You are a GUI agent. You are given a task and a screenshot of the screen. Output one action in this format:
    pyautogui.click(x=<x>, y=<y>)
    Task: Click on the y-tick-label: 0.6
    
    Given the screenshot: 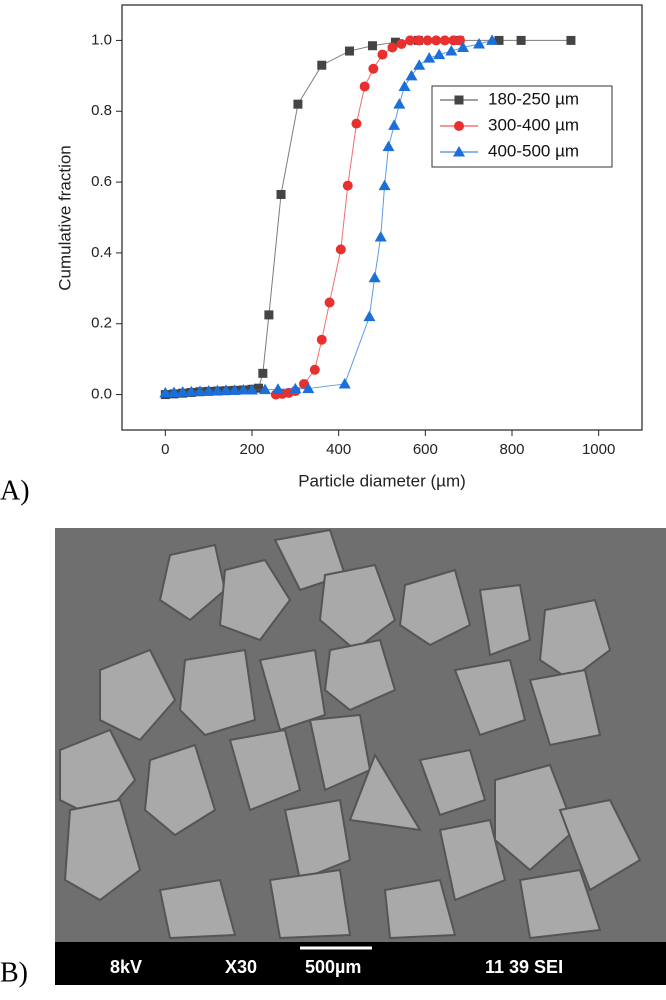 What is the action you would take?
    pyautogui.click(x=101, y=181)
    